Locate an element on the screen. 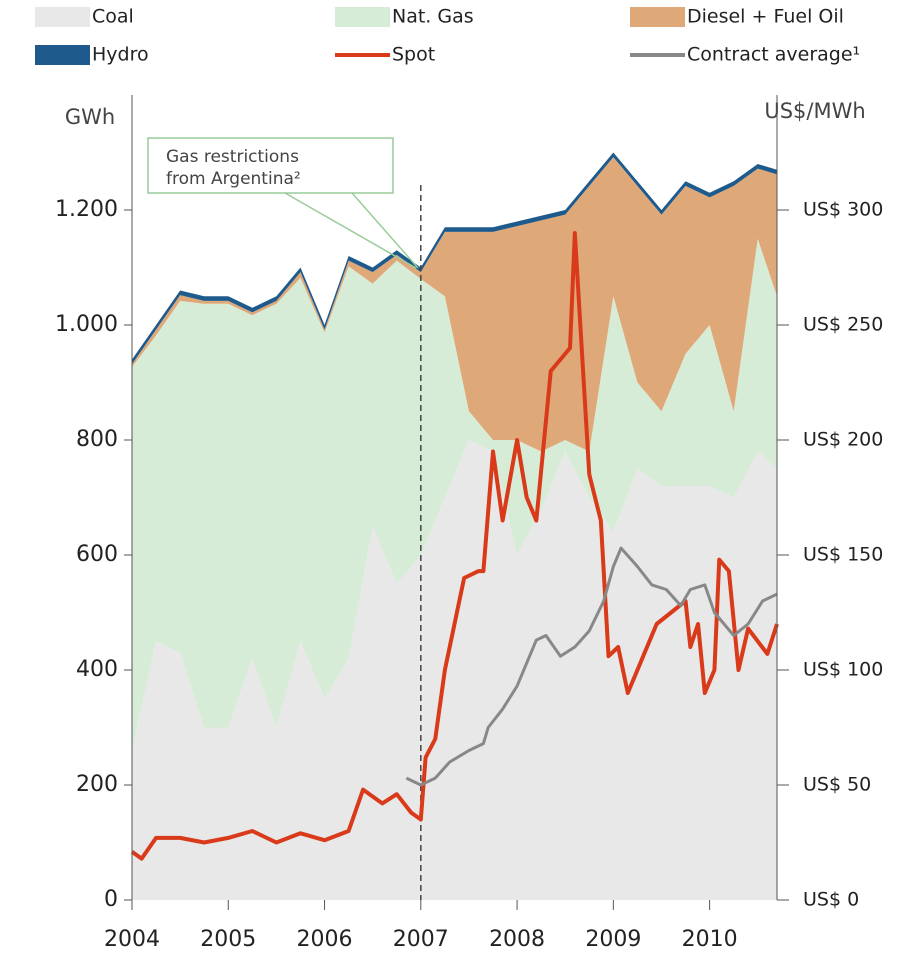 The image size is (919, 954). y-tick-label: 1.200 is located at coordinates (86, 209).